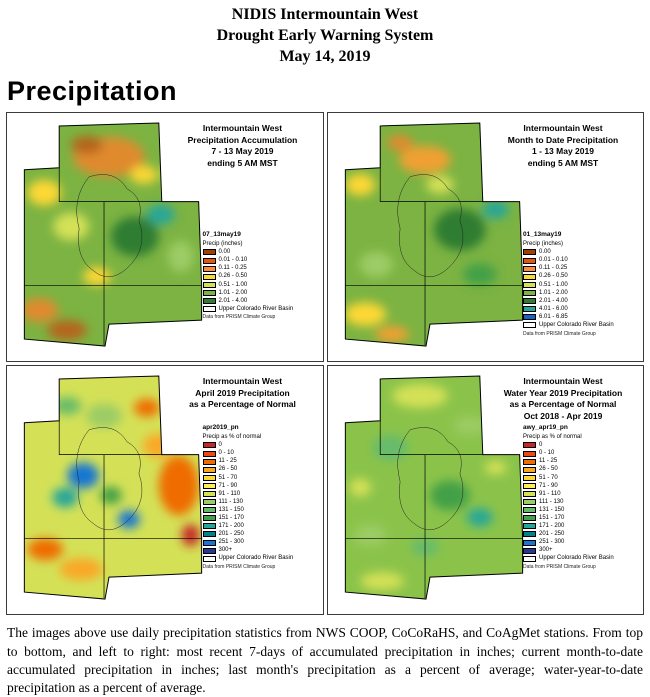 The height and width of the screenshot is (697, 650). I want to click on header-date: May 14, 2019, so click(325, 56).